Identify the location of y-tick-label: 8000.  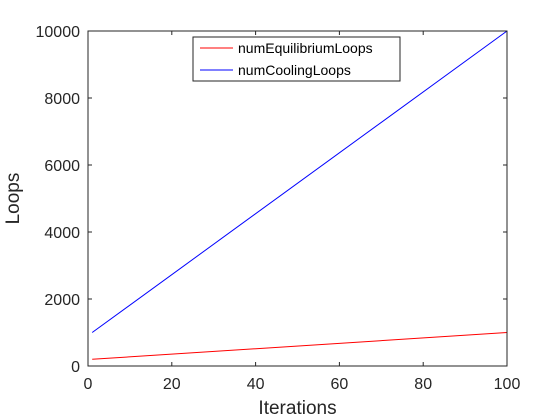
(62, 99).